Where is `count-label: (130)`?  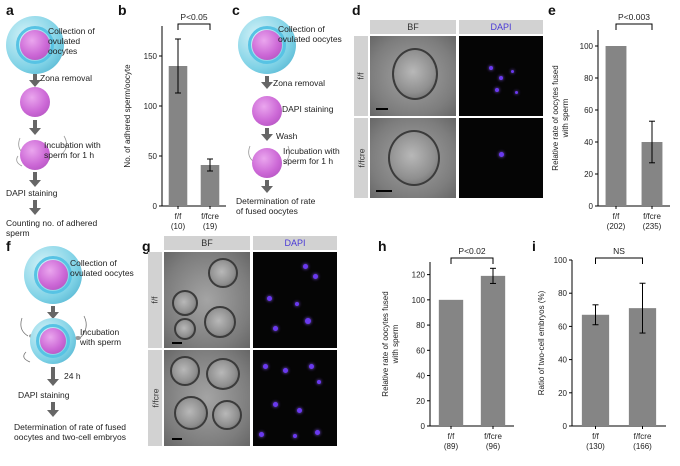 count-label: (130) is located at coordinates (595, 446).